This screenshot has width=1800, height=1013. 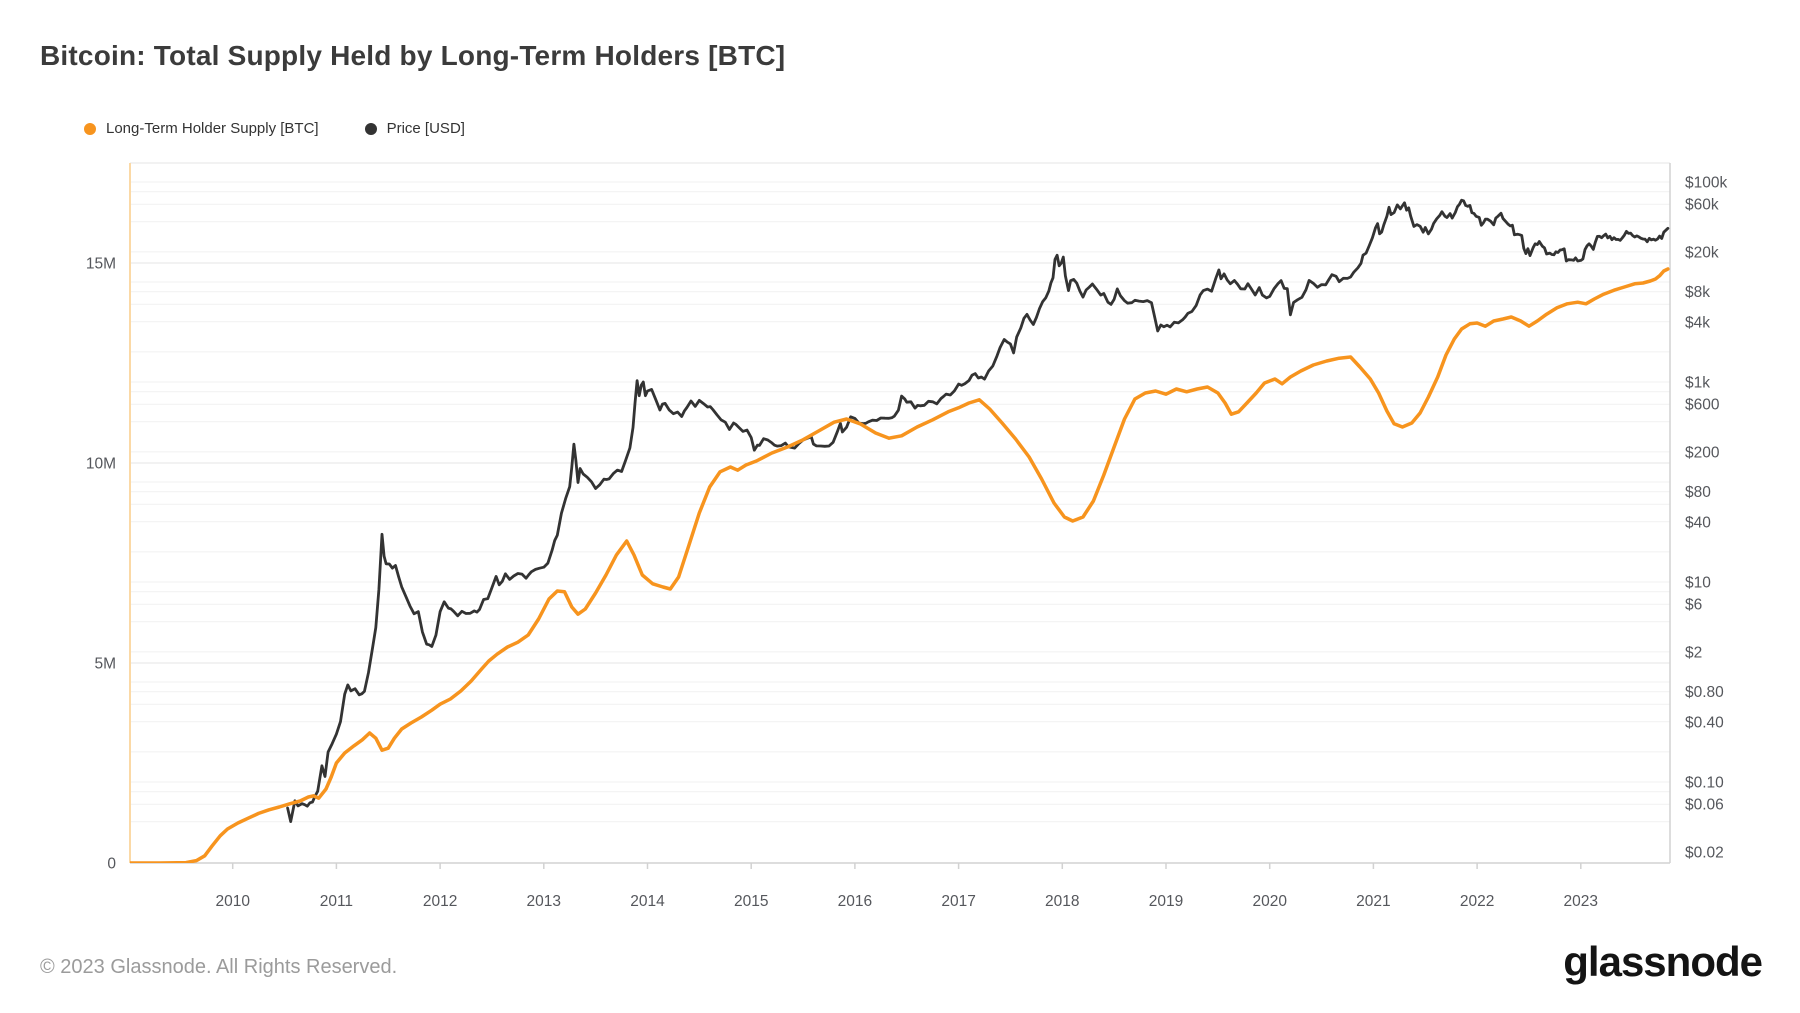 What do you see at coordinates (105, 664) in the screenshot?
I see `svg-text: 5M` at bounding box center [105, 664].